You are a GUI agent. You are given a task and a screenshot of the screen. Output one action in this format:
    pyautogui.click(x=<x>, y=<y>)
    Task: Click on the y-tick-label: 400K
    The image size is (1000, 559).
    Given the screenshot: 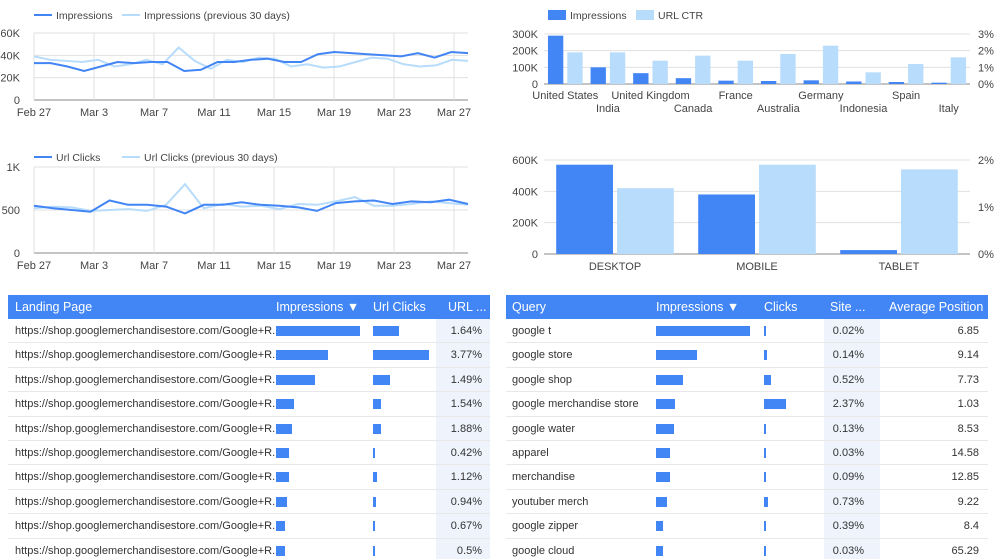 What is the action you would take?
    pyautogui.click(x=525, y=192)
    